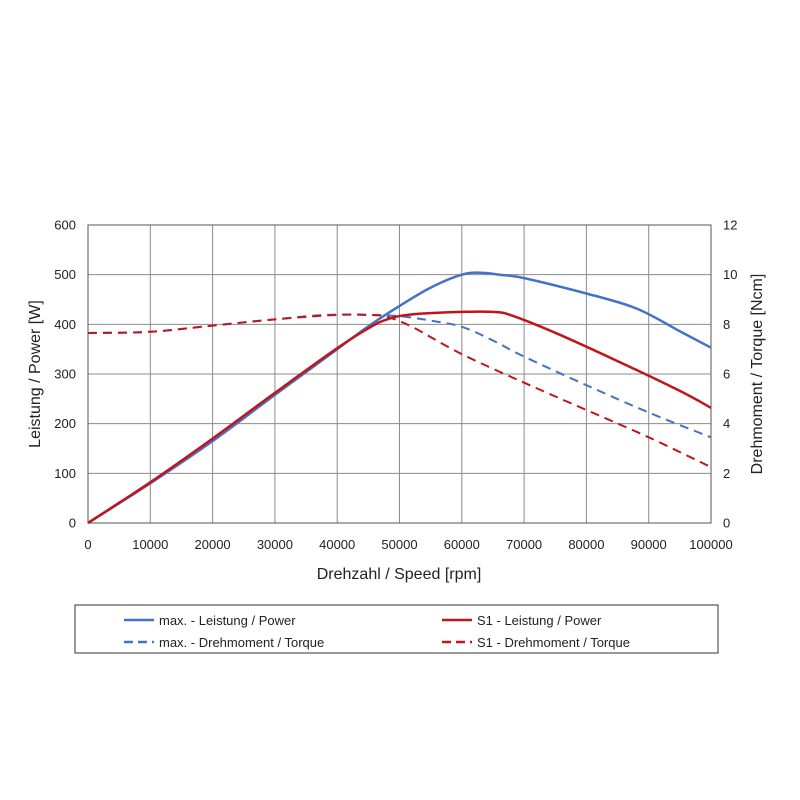 This screenshot has height=800, width=800. What do you see at coordinates (586, 544) in the screenshot?
I see `x-tick-label: 80000` at bounding box center [586, 544].